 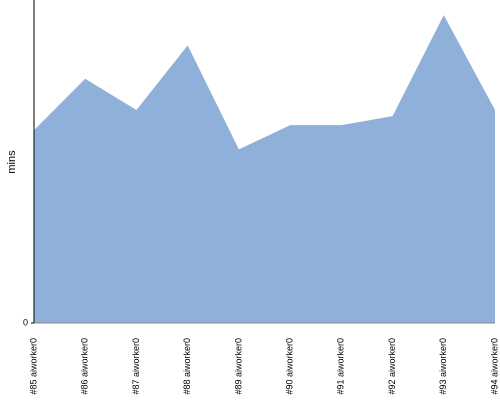 I want to click on x-tick-label: #92 aiworker0, so click(x=392, y=366).